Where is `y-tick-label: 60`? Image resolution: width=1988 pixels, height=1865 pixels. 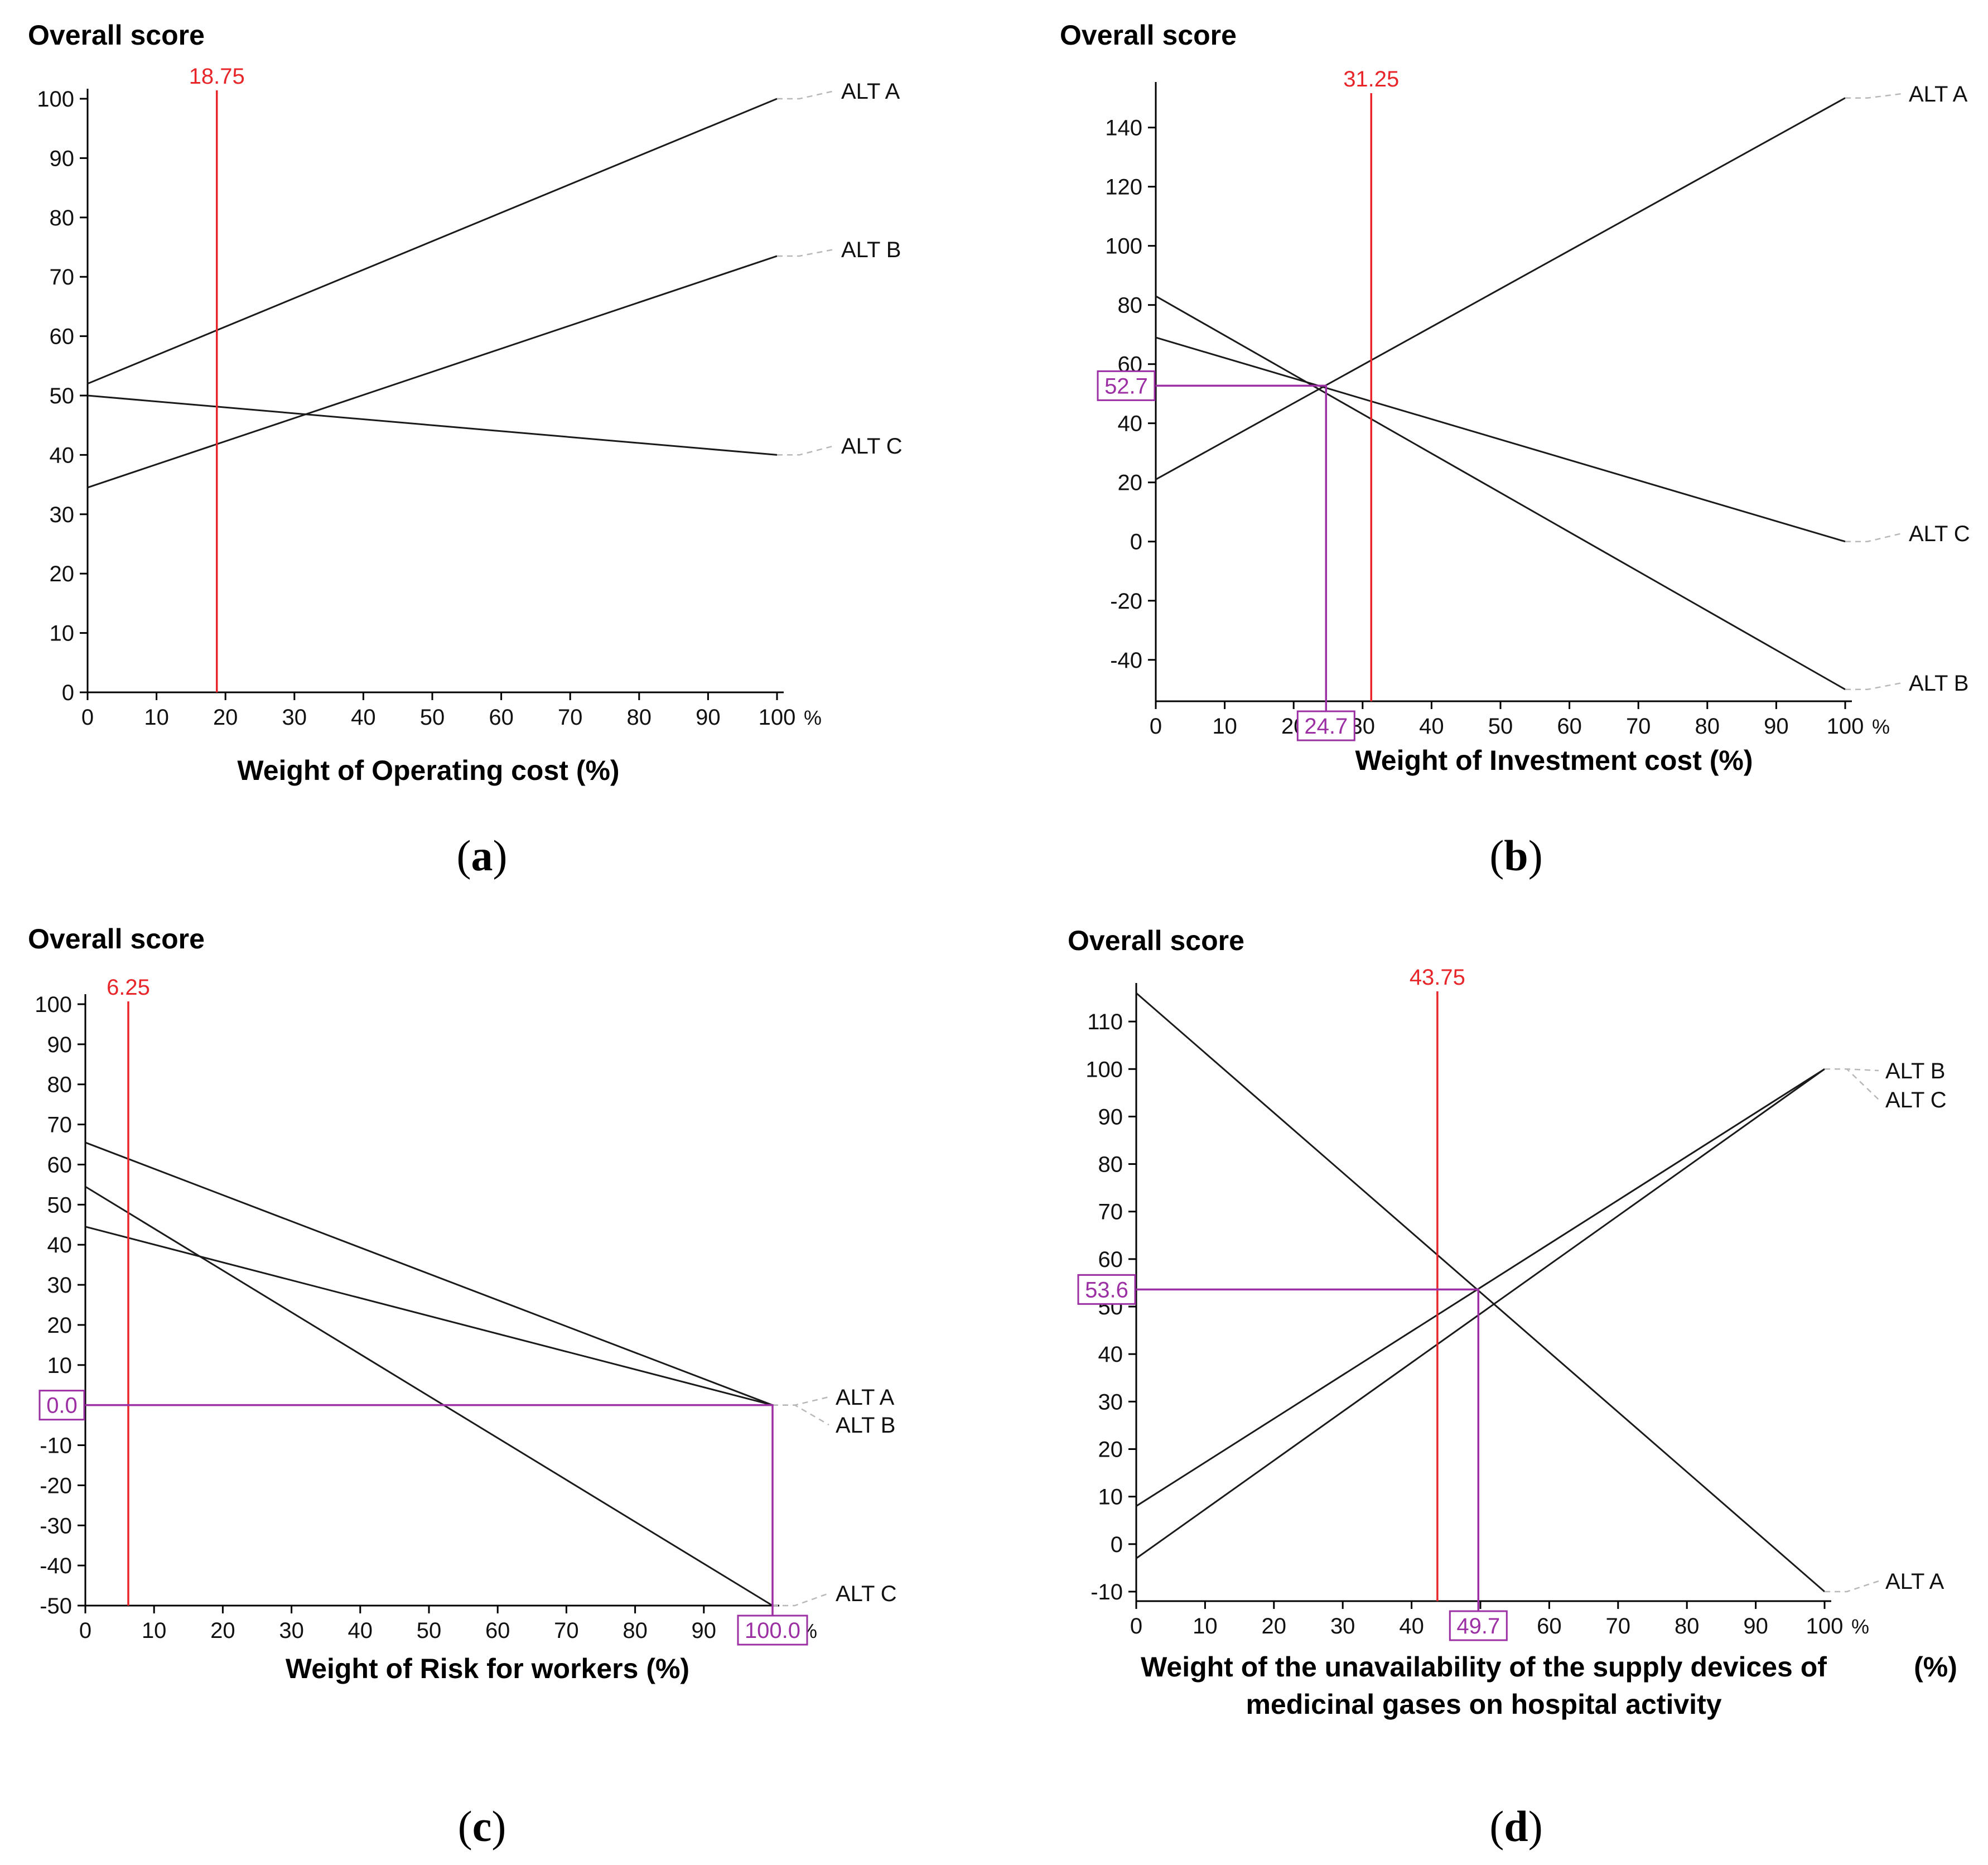
y-tick-label: 60 is located at coordinates (1111, 1259).